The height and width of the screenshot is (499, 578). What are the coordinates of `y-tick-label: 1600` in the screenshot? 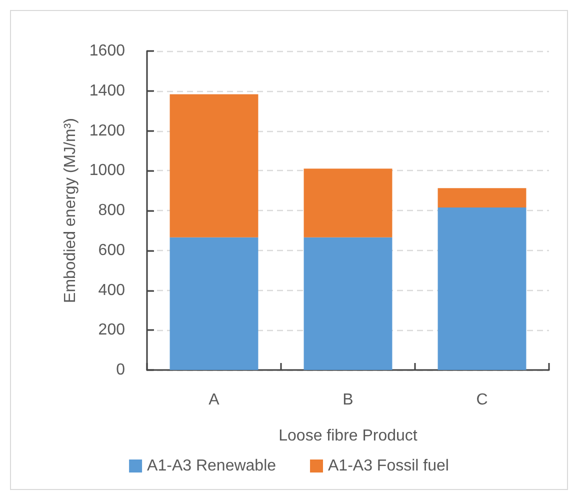 It's located at (107, 51).